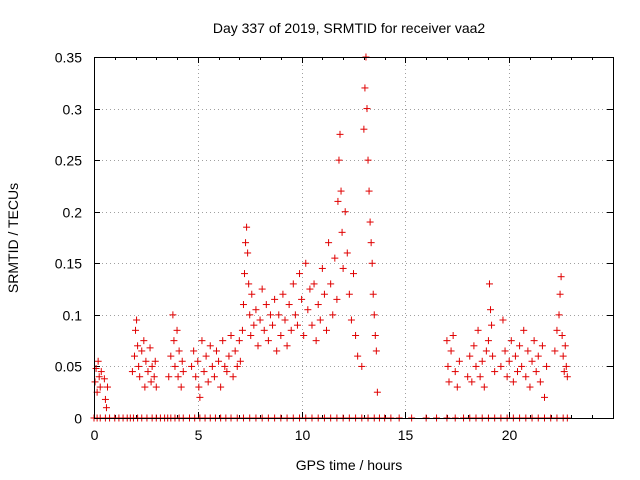 The height and width of the screenshot is (480, 640). What do you see at coordinates (68, 161) in the screenshot?
I see `y-tick-label: 0.25` at bounding box center [68, 161].